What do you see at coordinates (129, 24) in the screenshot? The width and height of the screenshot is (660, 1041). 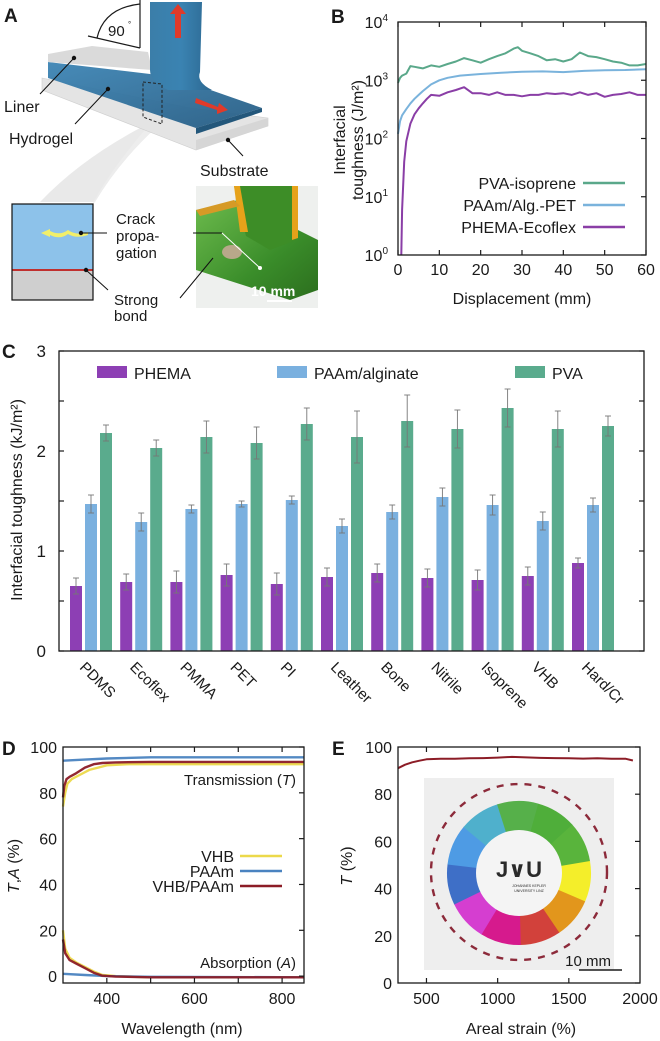 I see `angle-degree-symbol: °` at bounding box center [129, 24].